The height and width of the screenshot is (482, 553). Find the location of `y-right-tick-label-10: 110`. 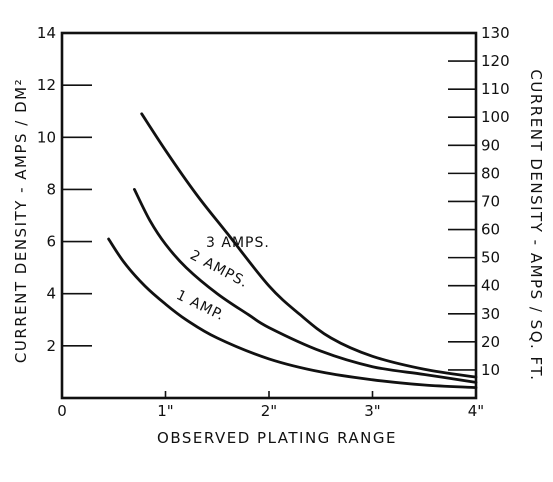

y-right-tick-label-10: 110 is located at coordinates (495, 89).